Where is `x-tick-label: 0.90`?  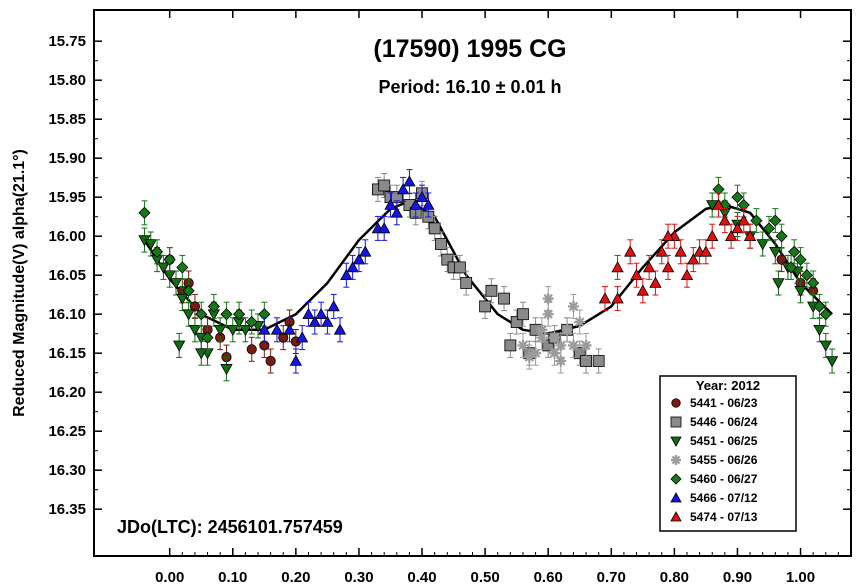
x-tick-label: 0.90 is located at coordinates (737, 577).